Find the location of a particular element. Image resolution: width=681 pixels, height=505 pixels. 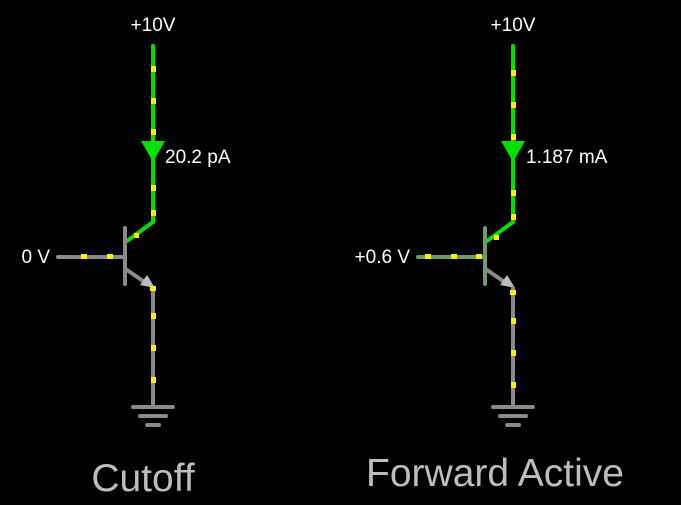

mode-caption: Cutoff is located at coordinates (143, 478).